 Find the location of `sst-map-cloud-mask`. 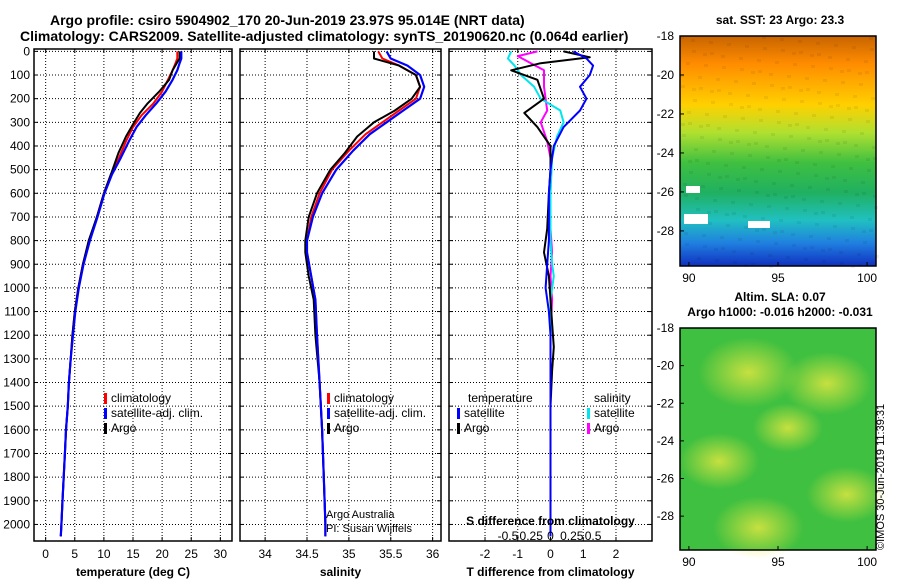

sst-map-cloud-mask is located at coordinates (693, 189).